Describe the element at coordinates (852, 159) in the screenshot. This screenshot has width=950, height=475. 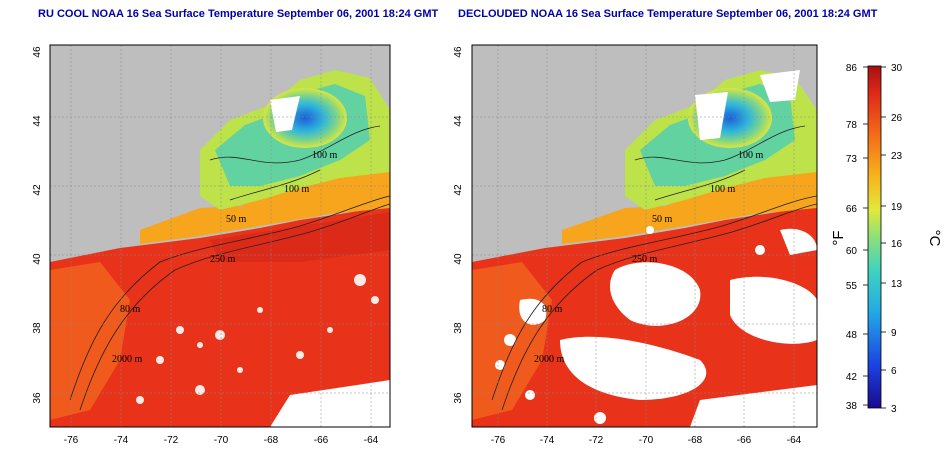
I see `fahrenheit-tick: 73` at that location.